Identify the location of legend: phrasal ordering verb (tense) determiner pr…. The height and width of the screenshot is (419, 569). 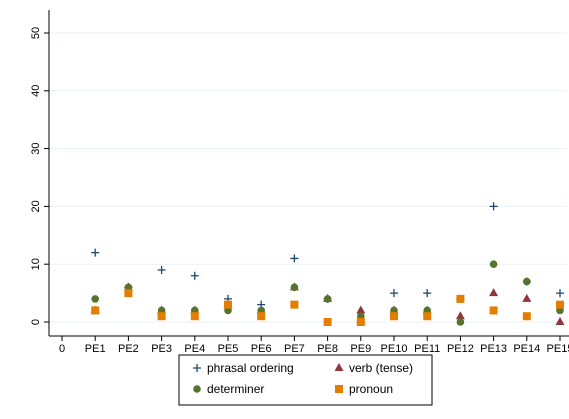
(305, 380).